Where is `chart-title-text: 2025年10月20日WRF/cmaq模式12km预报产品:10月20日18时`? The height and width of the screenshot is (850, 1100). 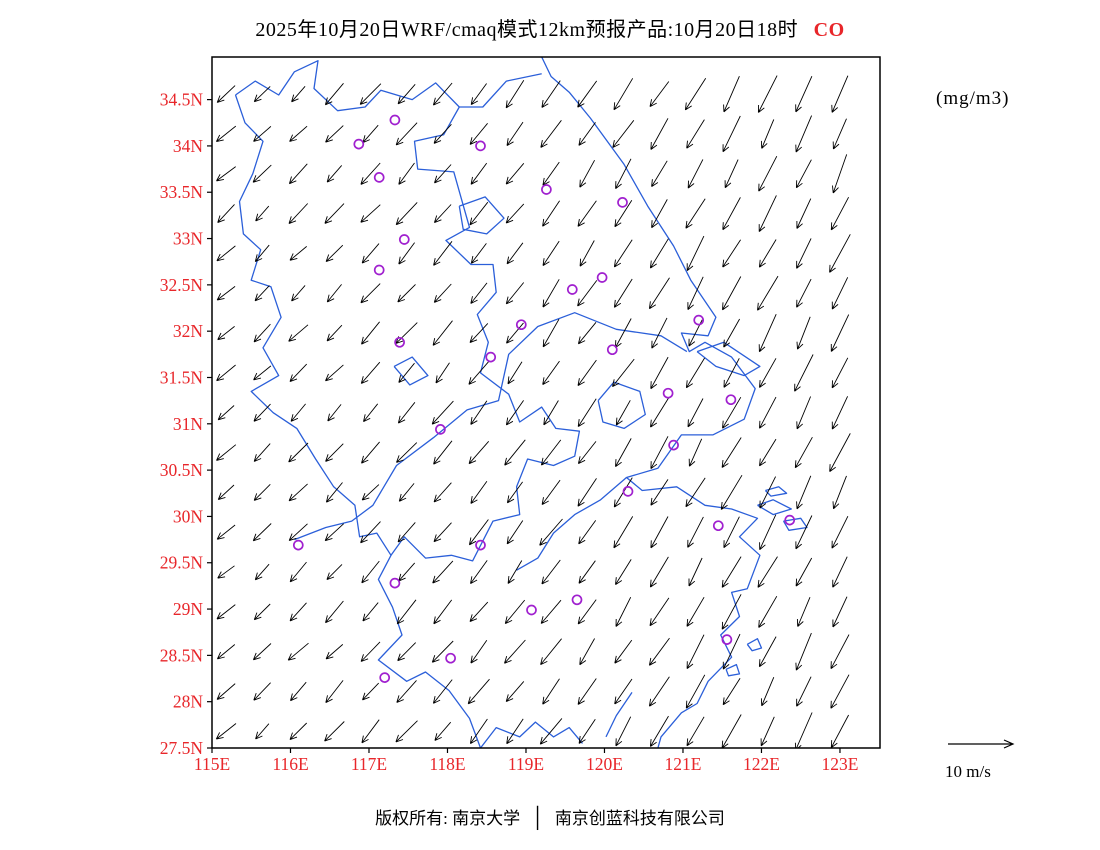 chart-title-text: 2025年10月20日WRF/cmaq模式12km预报产品:10月20日18时 is located at coordinates (527, 30).